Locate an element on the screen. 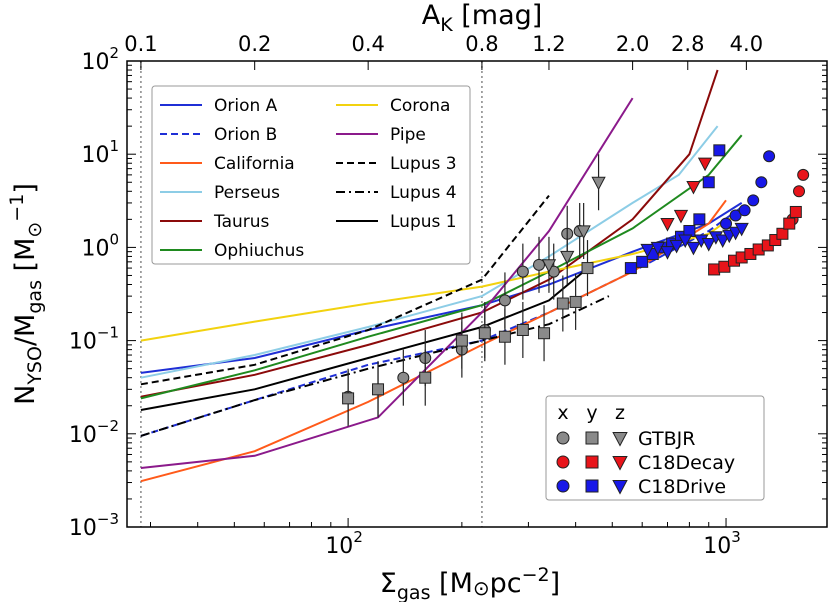 Image resolution: width=830 pixels, height=602 pixels. legend-model-label-c18decay: C18Decay is located at coordinates (686, 463).